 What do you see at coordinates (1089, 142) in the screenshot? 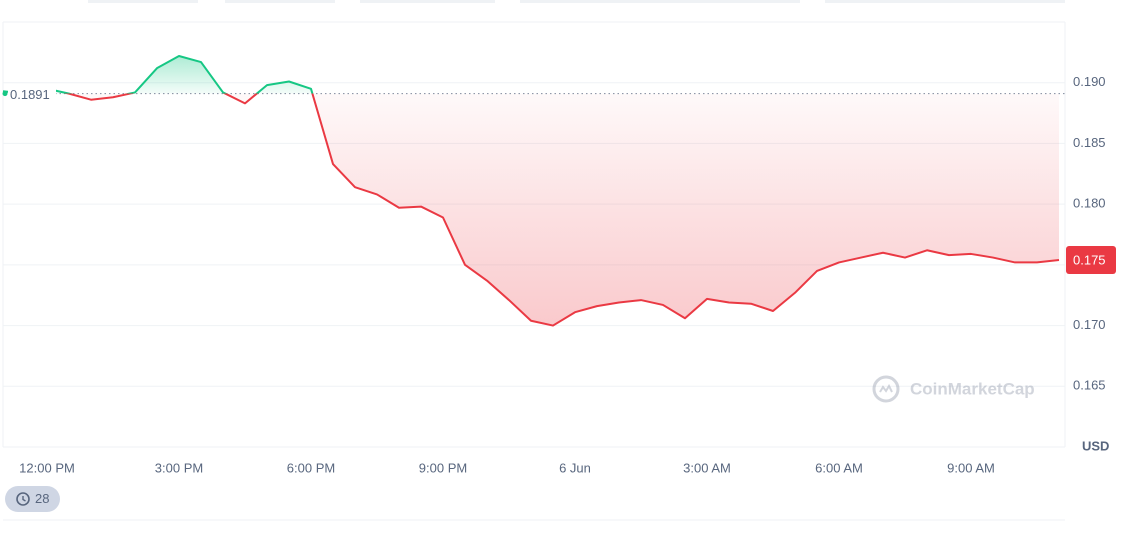
I see `y-tick-label: 0.185` at bounding box center [1089, 142].